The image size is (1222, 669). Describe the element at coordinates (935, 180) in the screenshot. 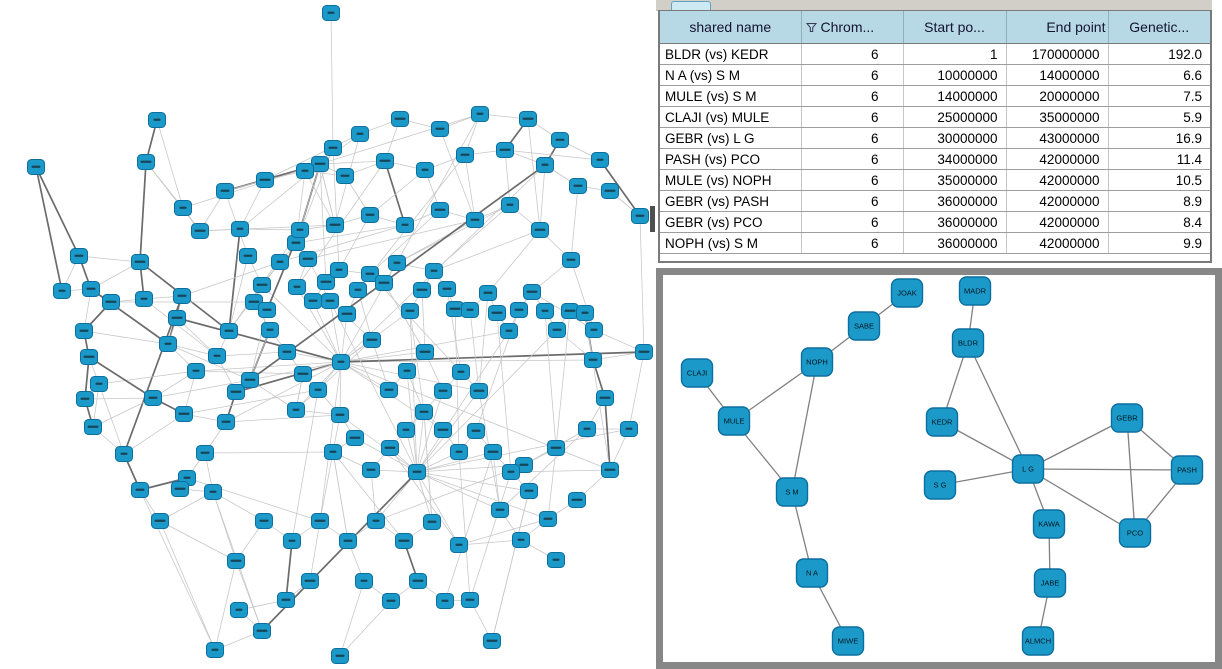

I see `table-row: MULE (vs) NOPH 6 35000000 42000000 10.5` at that location.